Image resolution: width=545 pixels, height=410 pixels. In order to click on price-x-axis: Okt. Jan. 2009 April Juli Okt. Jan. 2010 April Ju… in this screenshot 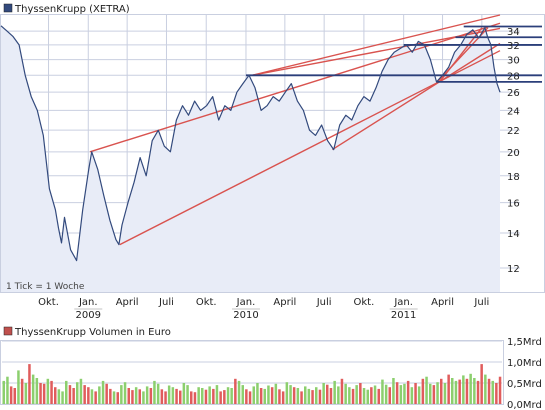, I will do `click(263, 309)`.